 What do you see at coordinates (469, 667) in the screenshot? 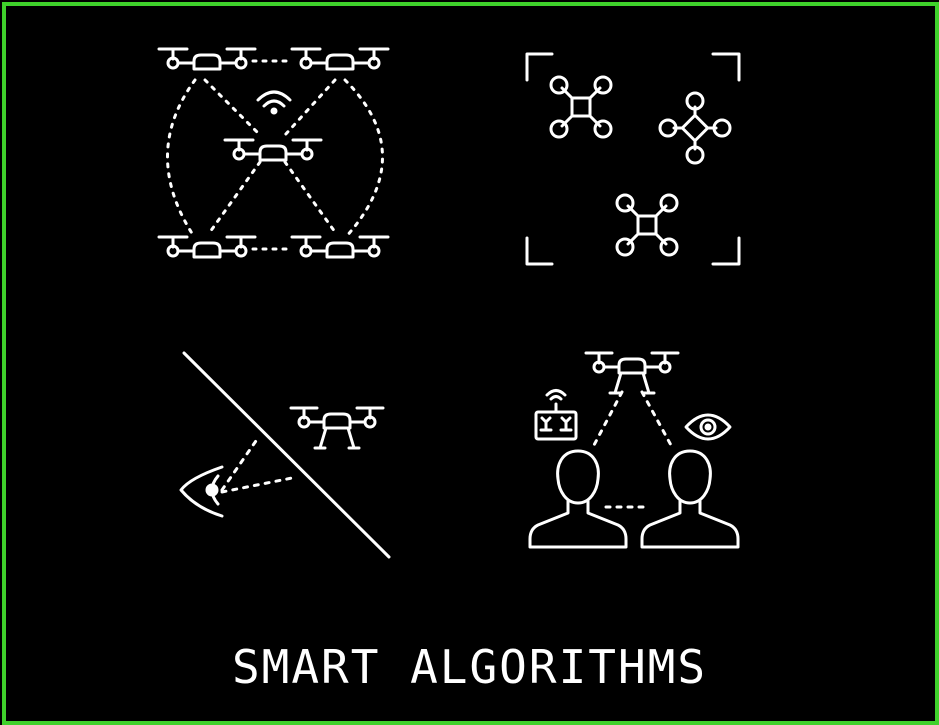
I see `caption-title: SMART ALGORITHMS` at bounding box center [469, 667].